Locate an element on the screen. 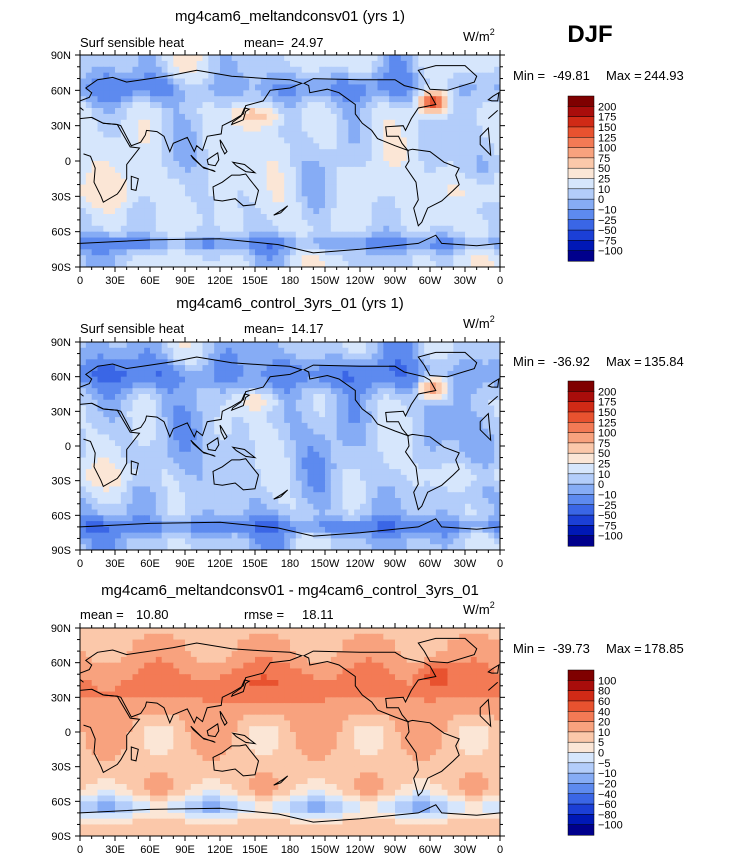 This screenshot has height=865, width=732. y-tick-label: 30N is located at coordinates (61, 127).